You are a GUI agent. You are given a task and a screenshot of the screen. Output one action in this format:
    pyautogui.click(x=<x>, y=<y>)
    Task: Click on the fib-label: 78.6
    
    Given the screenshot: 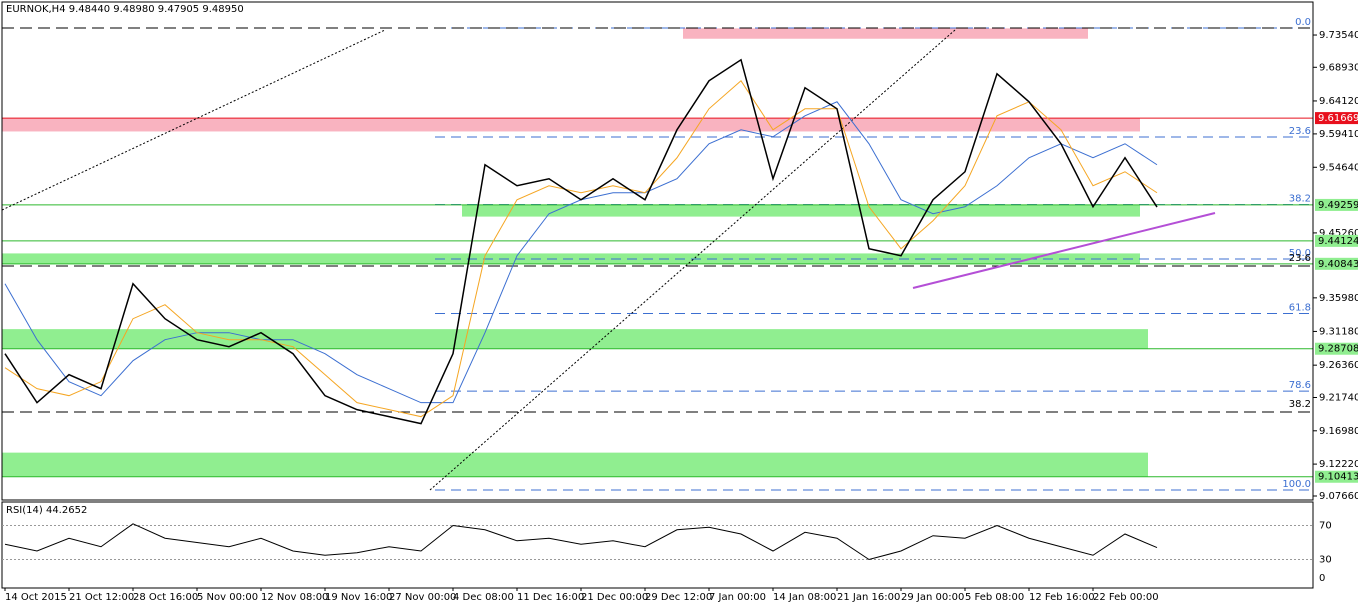 What is the action you would take?
    pyautogui.click(x=1300, y=385)
    